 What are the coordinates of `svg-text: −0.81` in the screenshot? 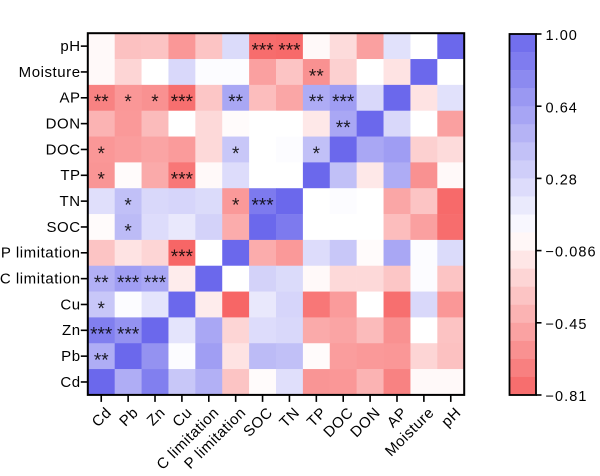 It's located at (567, 397).